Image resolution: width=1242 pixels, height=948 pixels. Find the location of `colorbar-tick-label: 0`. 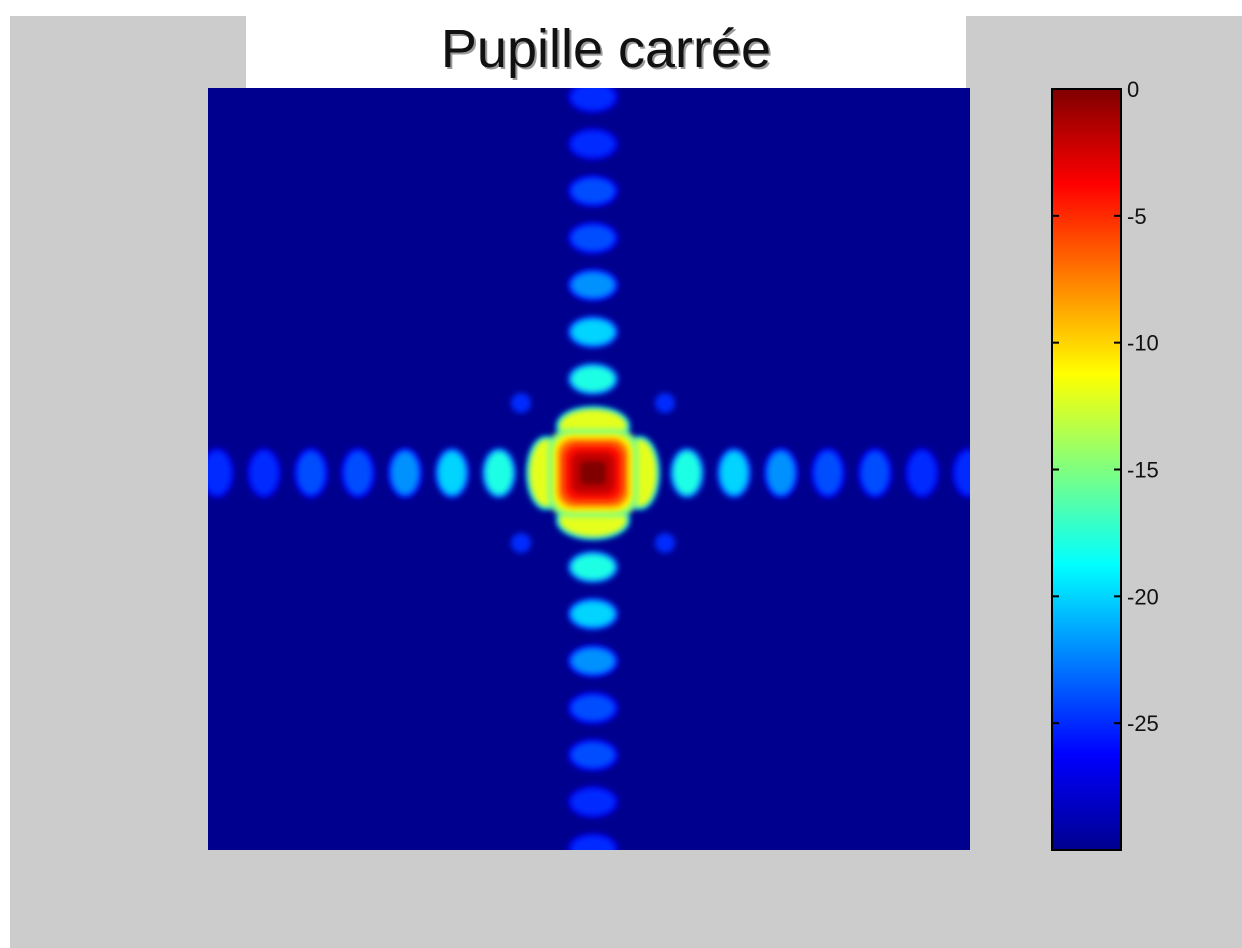

colorbar-tick-label: 0 is located at coordinates (1133, 89).